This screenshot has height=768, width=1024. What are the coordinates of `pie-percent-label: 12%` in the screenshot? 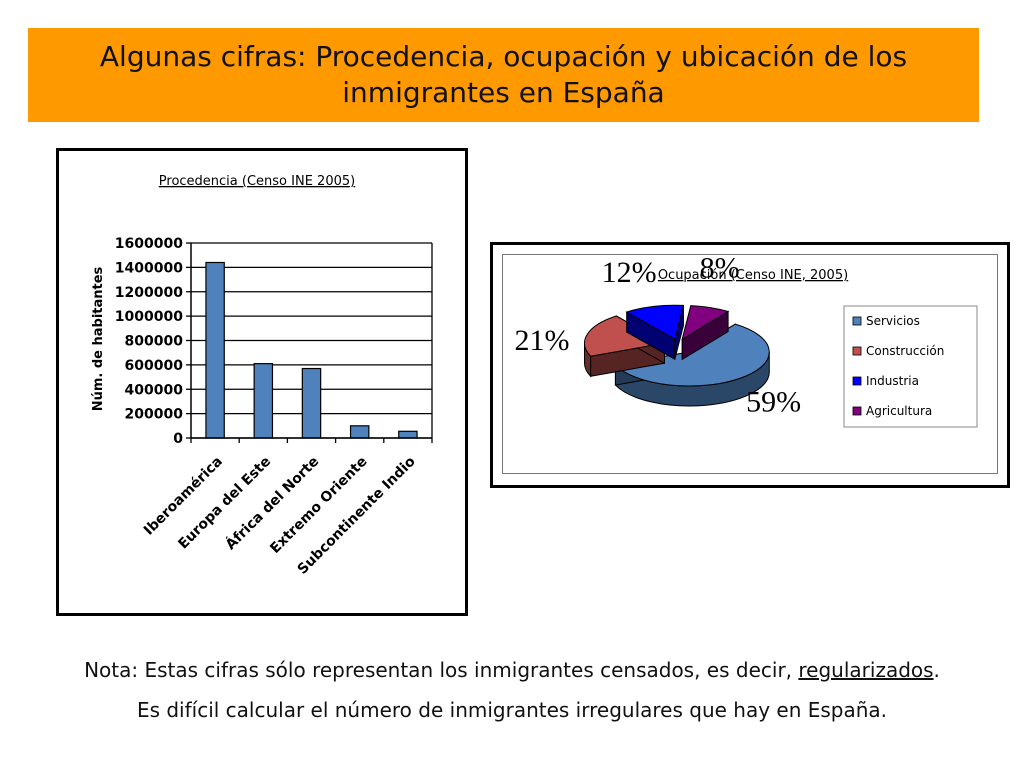 It's located at (629, 272).